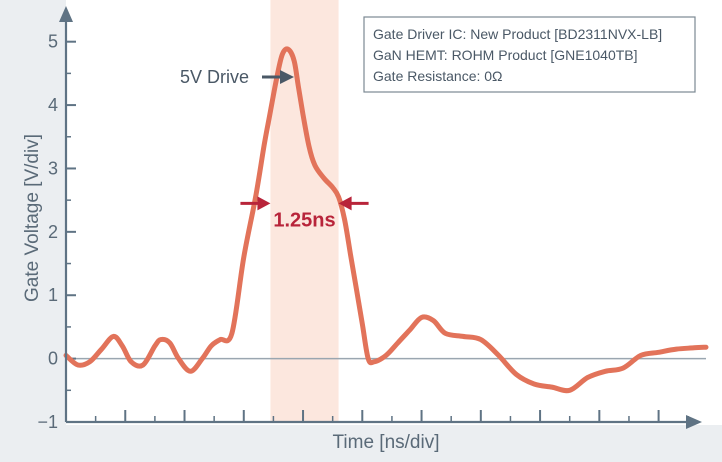 The image size is (722, 462). What do you see at coordinates (53, 359) in the screenshot?
I see `y-tick-label: 0` at bounding box center [53, 359].